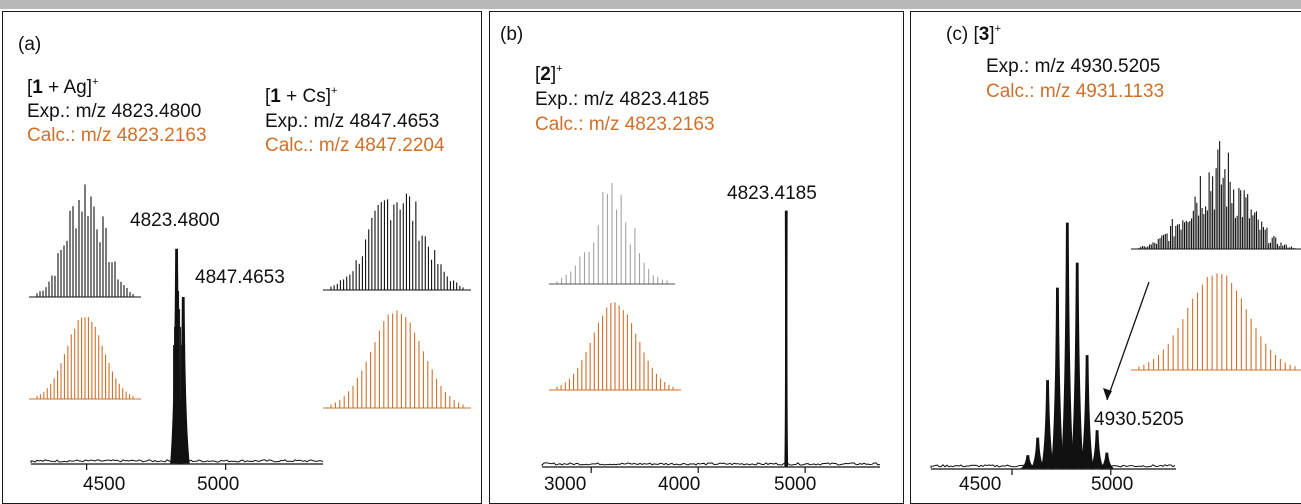 The height and width of the screenshot is (504, 1301). What do you see at coordinates (1217, 321) in the screenshot?
I see `inset-c1-calc` at bounding box center [1217, 321].